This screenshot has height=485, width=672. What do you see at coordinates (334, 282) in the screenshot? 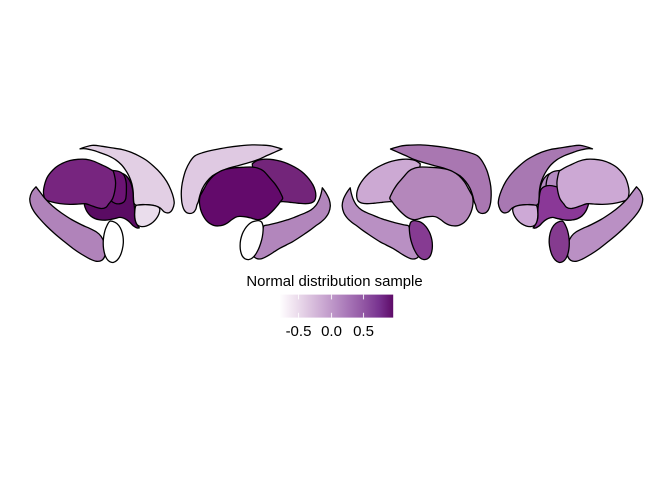
I see `svg-text: Normal distribution sample` at bounding box center [334, 282].